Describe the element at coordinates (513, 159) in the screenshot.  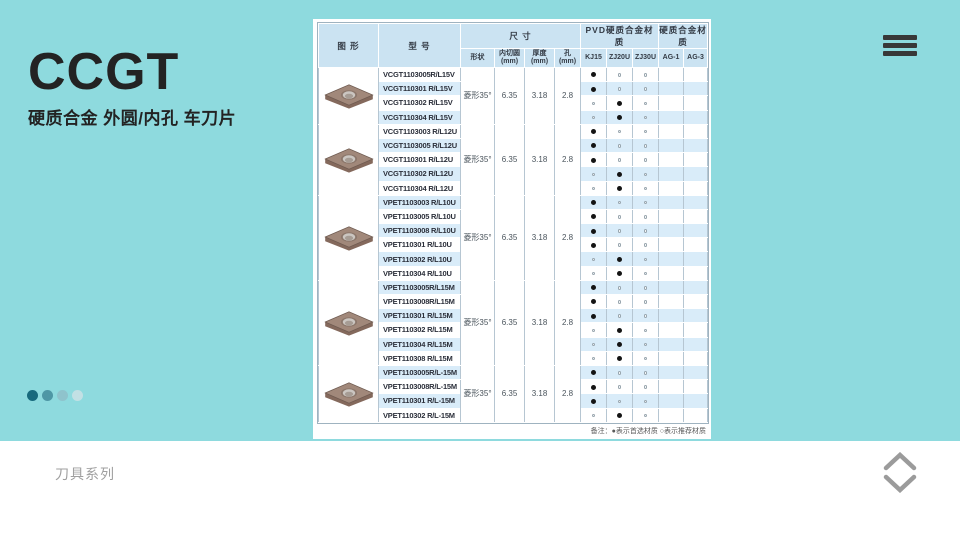
I see `table-row: VCGT1103003 R/L12U 菱形35° 6.35 3.18 2.8` at that location.